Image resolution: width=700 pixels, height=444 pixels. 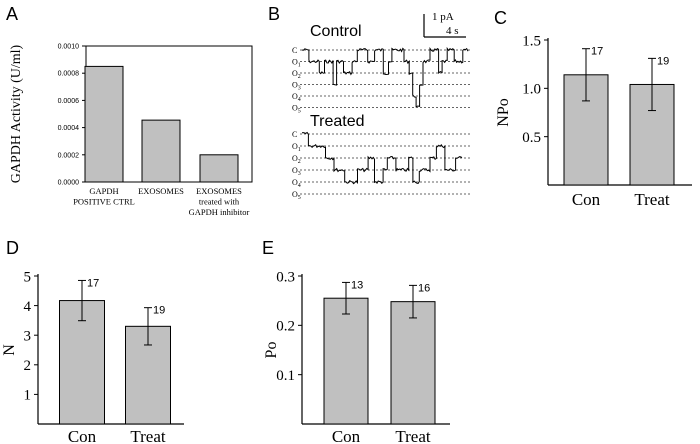 I want to click on scale-time-label: 4 s, so click(x=452, y=31).